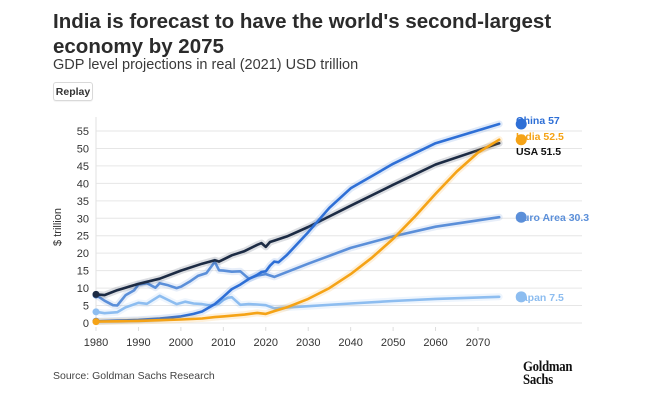 This screenshot has width=650, height=405. Describe the element at coordinates (435, 343) in the screenshot. I see `x-tick-label: 2060` at that location.